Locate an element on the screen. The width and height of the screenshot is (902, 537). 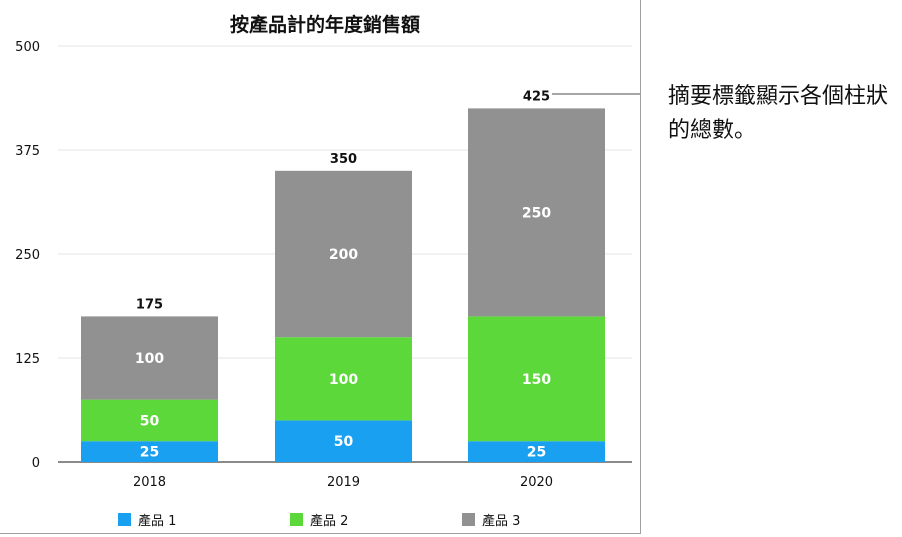
x-tick-label: 2019 is located at coordinates (343, 482).